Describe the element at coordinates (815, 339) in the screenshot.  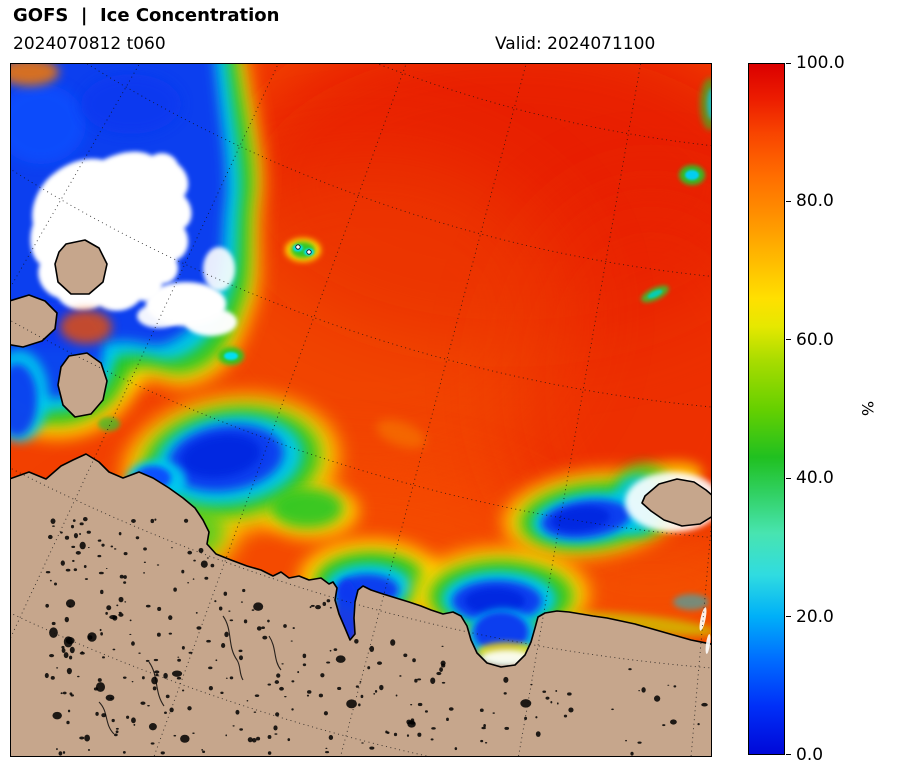
I see `colorbar-tick-label: 60.0` at that location.